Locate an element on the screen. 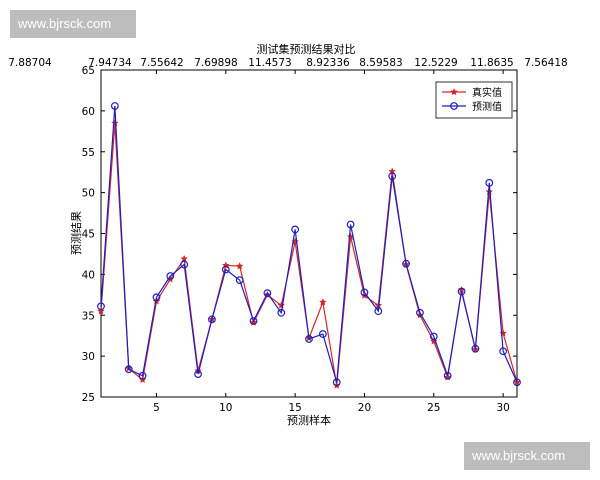 The height and width of the screenshot is (480, 600). top-number-5: 11.4573 is located at coordinates (270, 63).